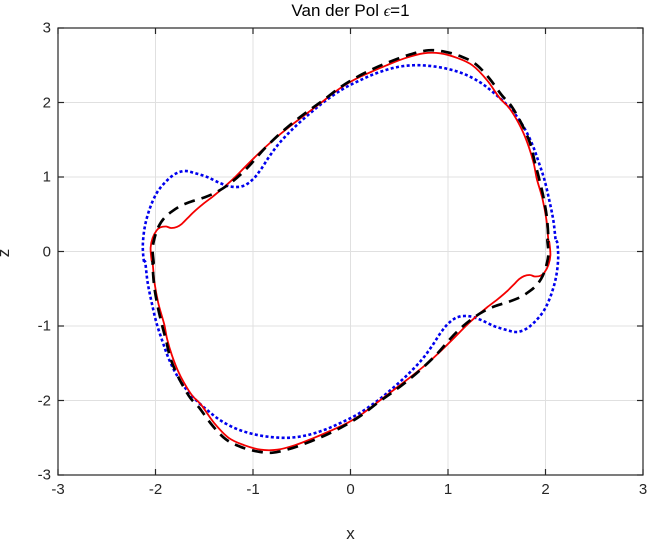 The width and height of the screenshot is (650, 549). Describe the element at coordinates (44, 400) in the screenshot. I see `y-tick-label--2: -2` at that location.